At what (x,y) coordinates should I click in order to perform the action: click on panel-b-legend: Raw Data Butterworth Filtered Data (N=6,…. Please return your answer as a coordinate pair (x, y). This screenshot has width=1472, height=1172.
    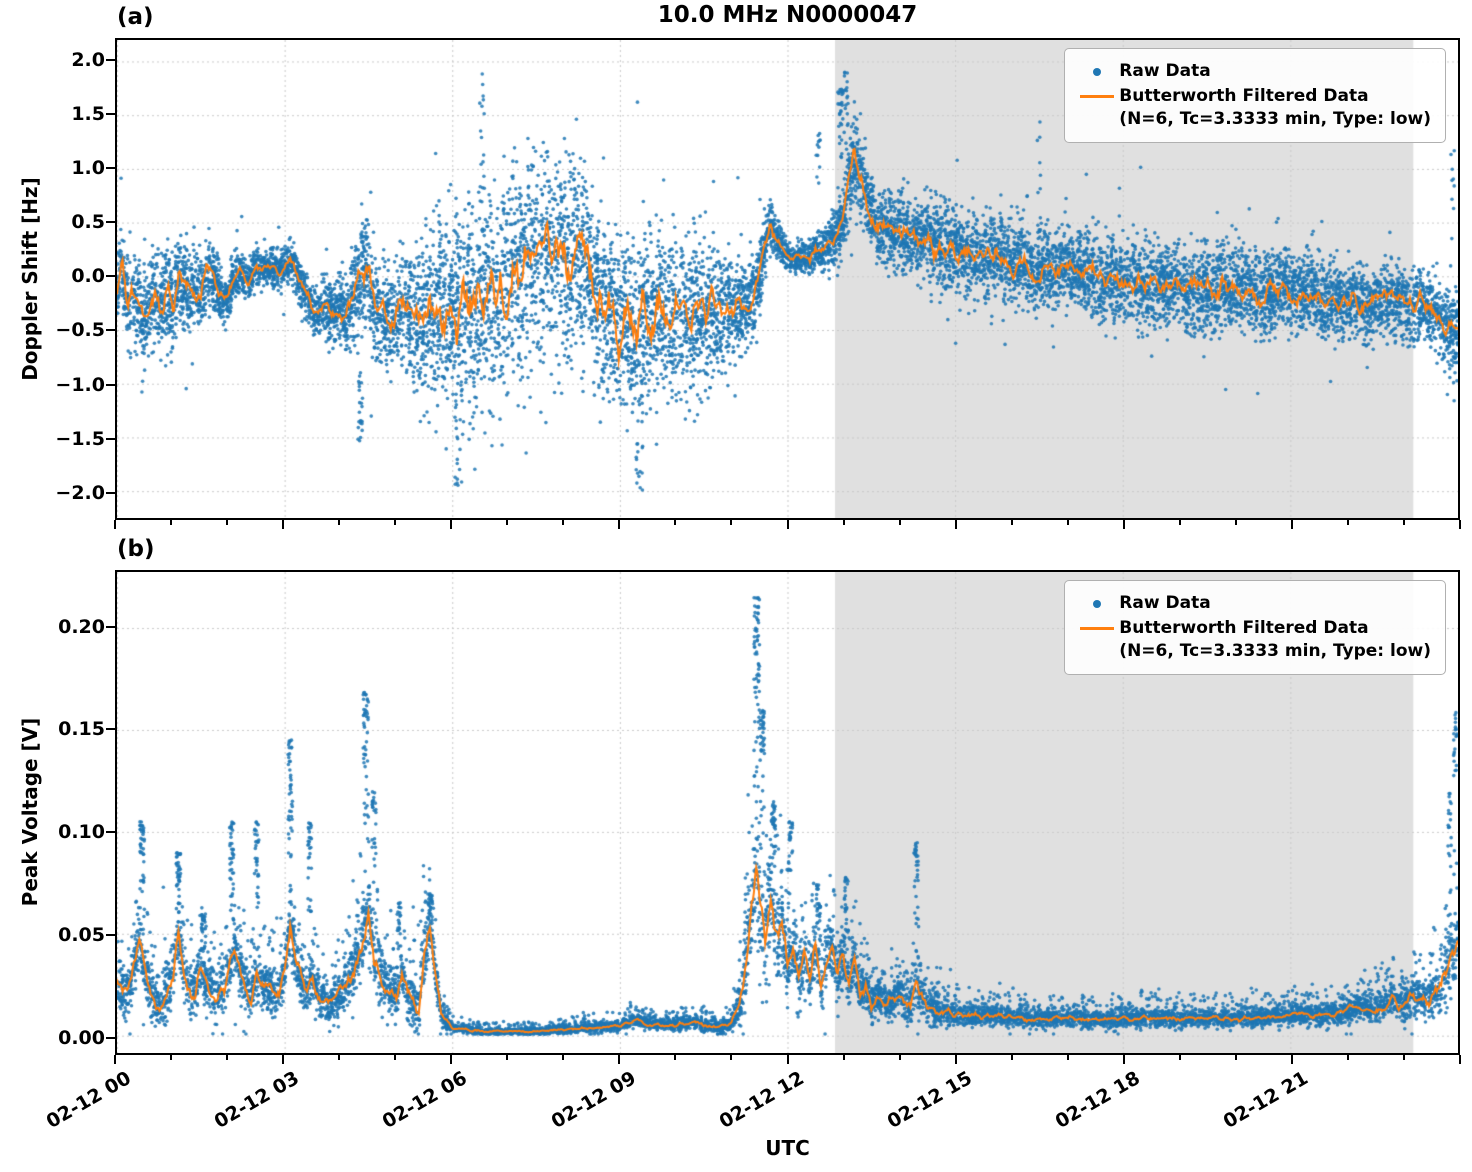
    Looking at the image, I should click on (1255, 627).